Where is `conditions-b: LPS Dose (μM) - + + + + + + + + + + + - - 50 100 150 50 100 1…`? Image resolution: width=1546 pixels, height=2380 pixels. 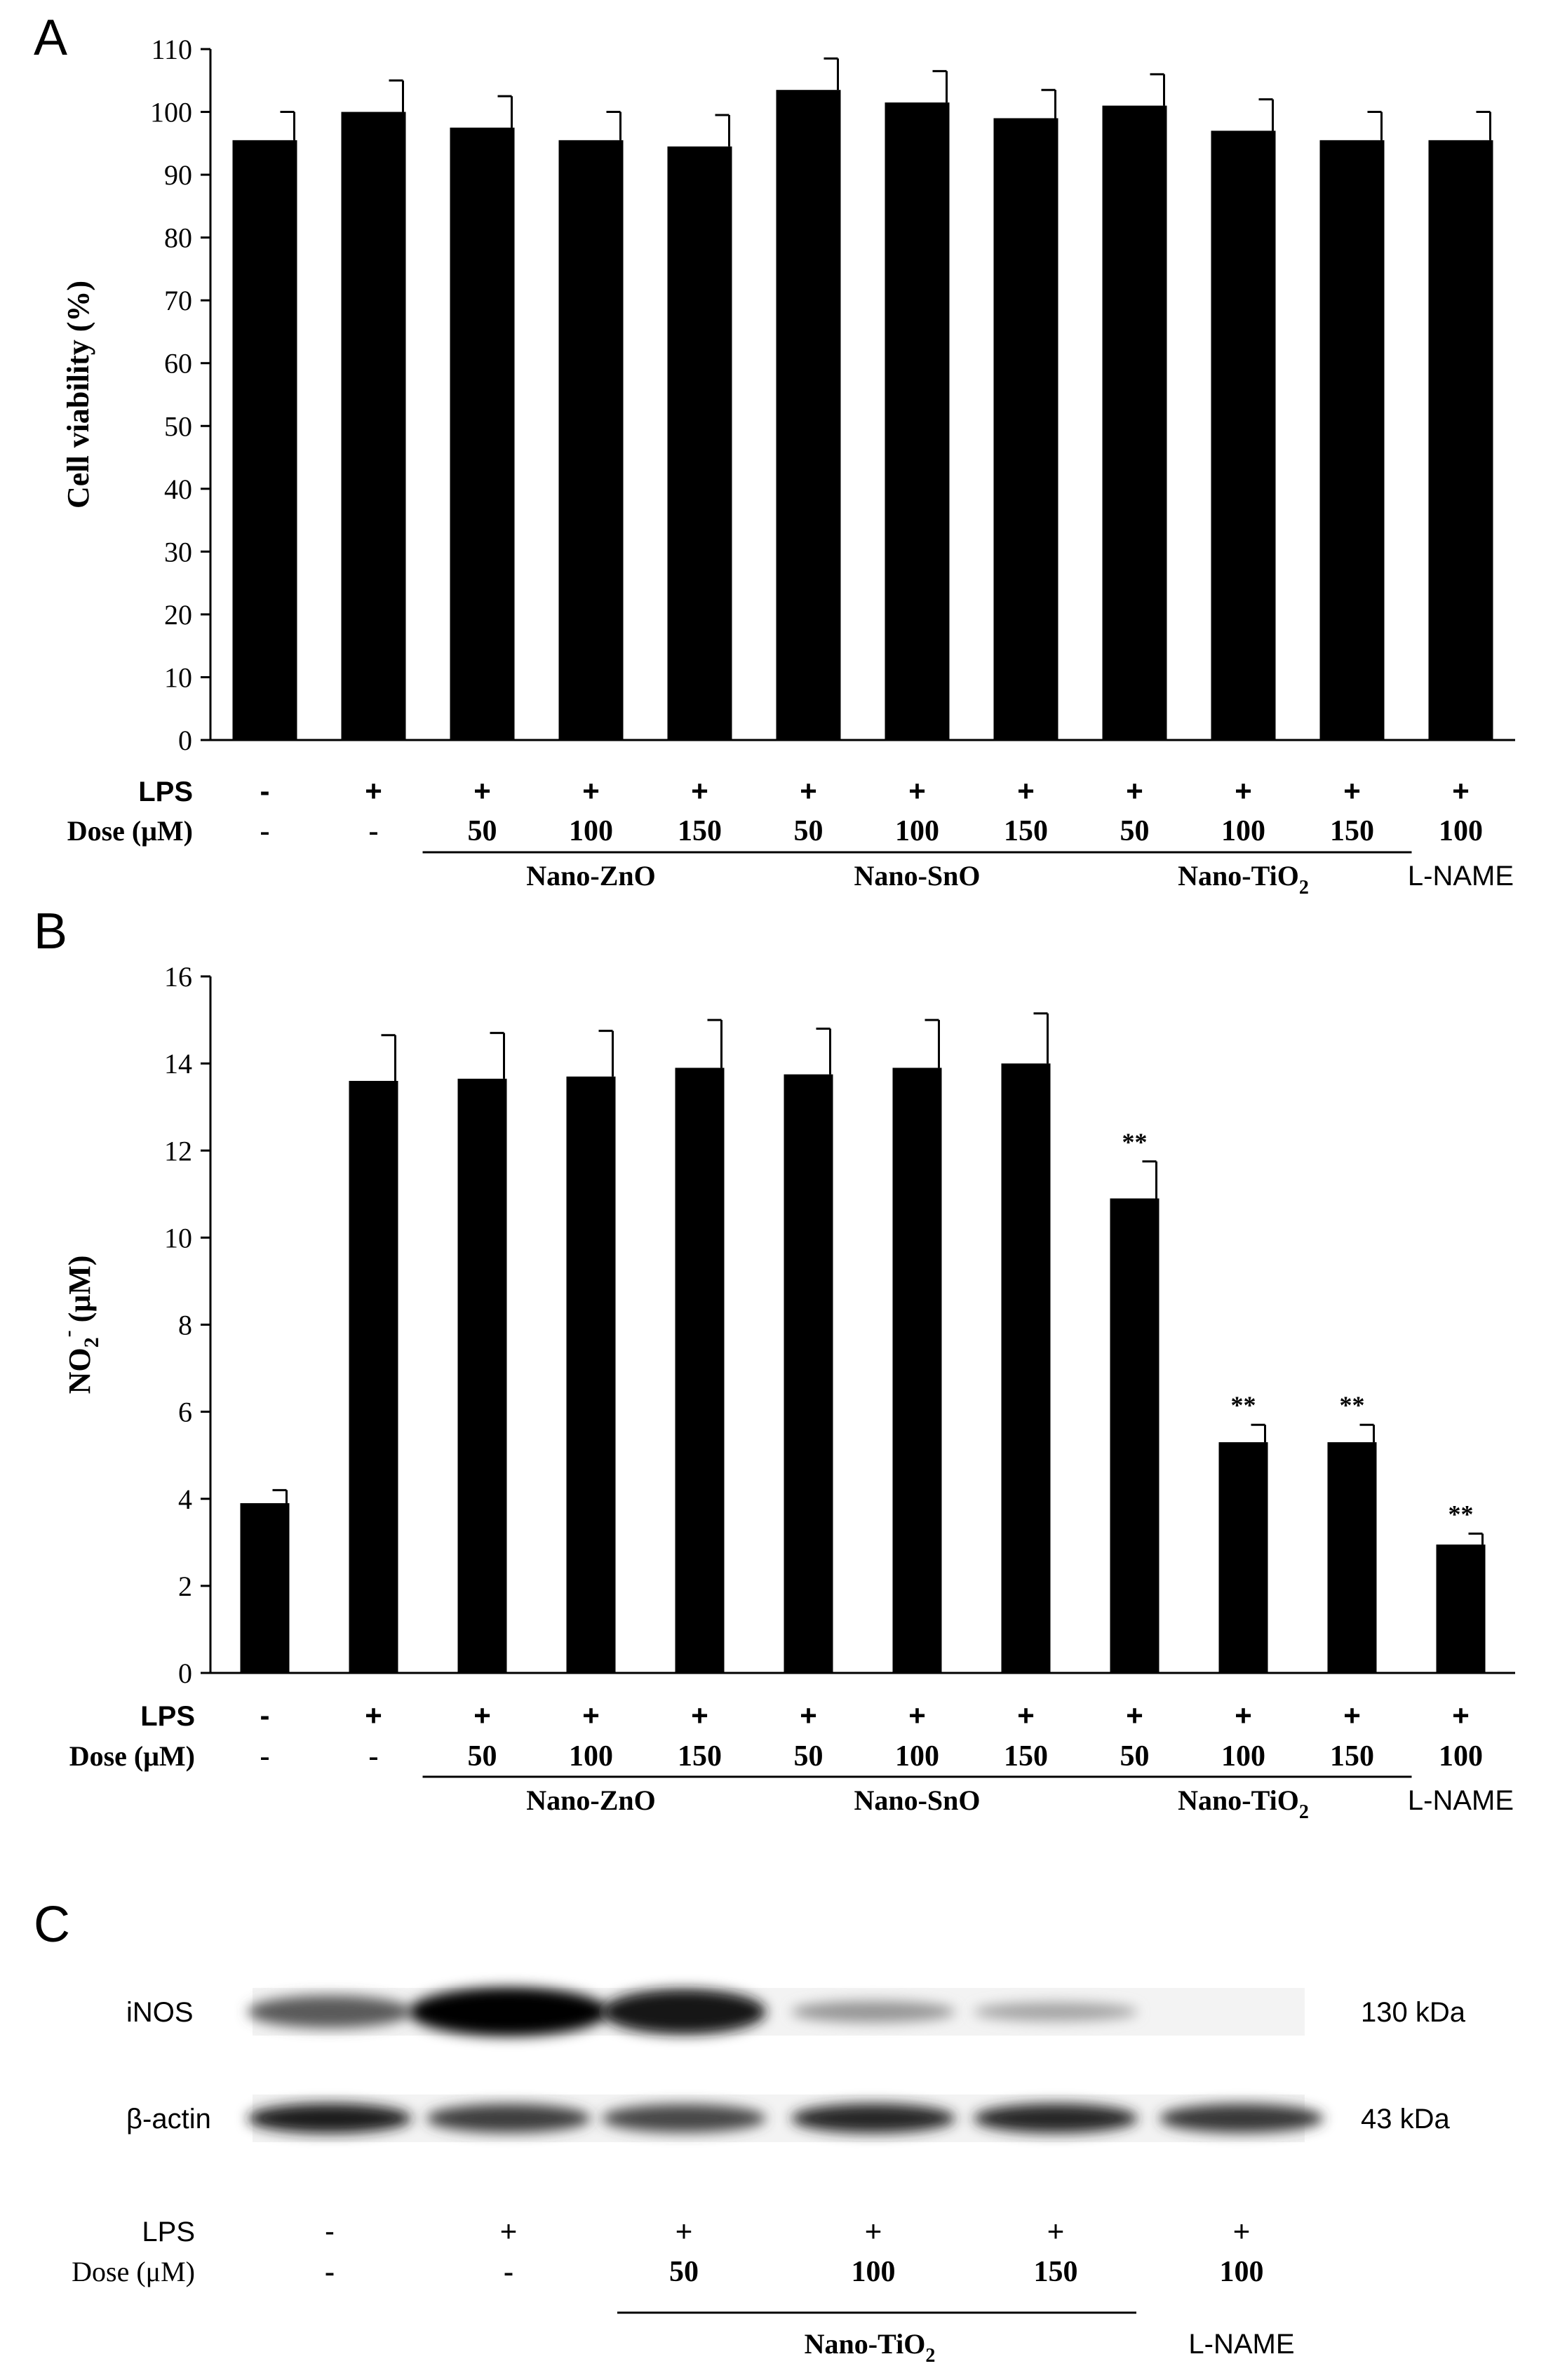
conditions-b: LPS Dose (μM) - + + + + + + + + + + + - - 50 100 150 50 100 1… is located at coordinates (791, 1761).